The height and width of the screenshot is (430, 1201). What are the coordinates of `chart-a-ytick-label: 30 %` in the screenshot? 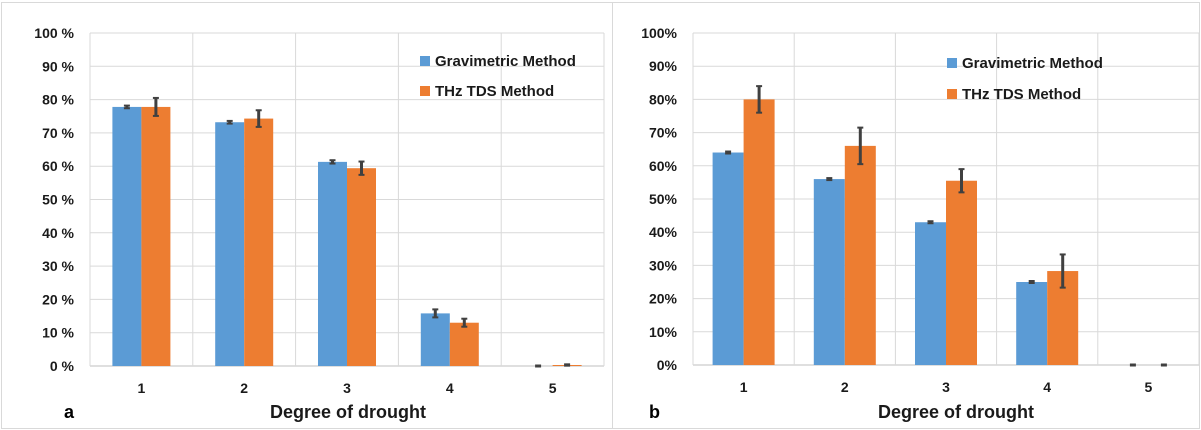 It's located at (58, 266).